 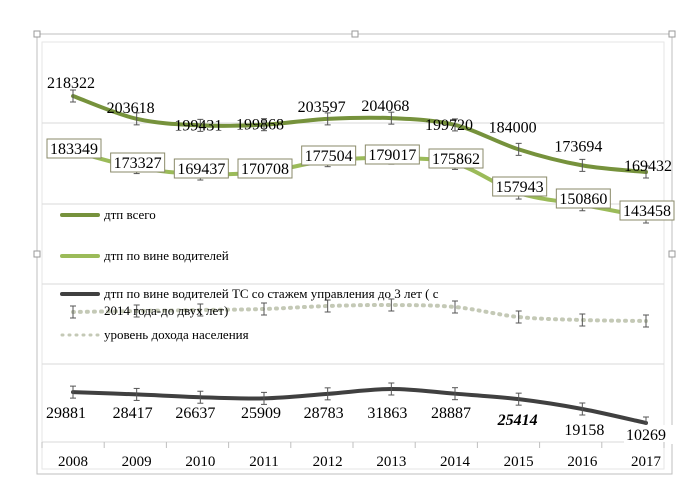 I want to click on data-label-total-8: 173694, so click(x=578, y=146).